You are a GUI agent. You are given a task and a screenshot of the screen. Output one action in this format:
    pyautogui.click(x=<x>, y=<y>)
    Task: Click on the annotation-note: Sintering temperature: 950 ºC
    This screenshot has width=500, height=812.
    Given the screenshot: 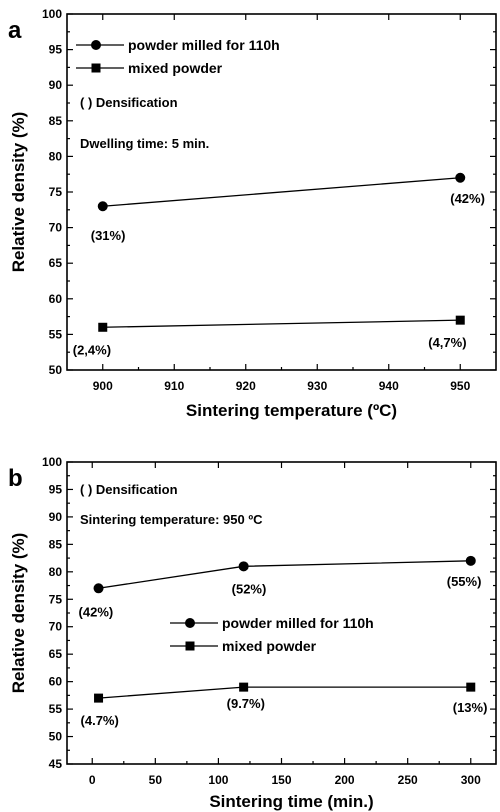 What is the action you would take?
    pyautogui.click(x=171, y=519)
    